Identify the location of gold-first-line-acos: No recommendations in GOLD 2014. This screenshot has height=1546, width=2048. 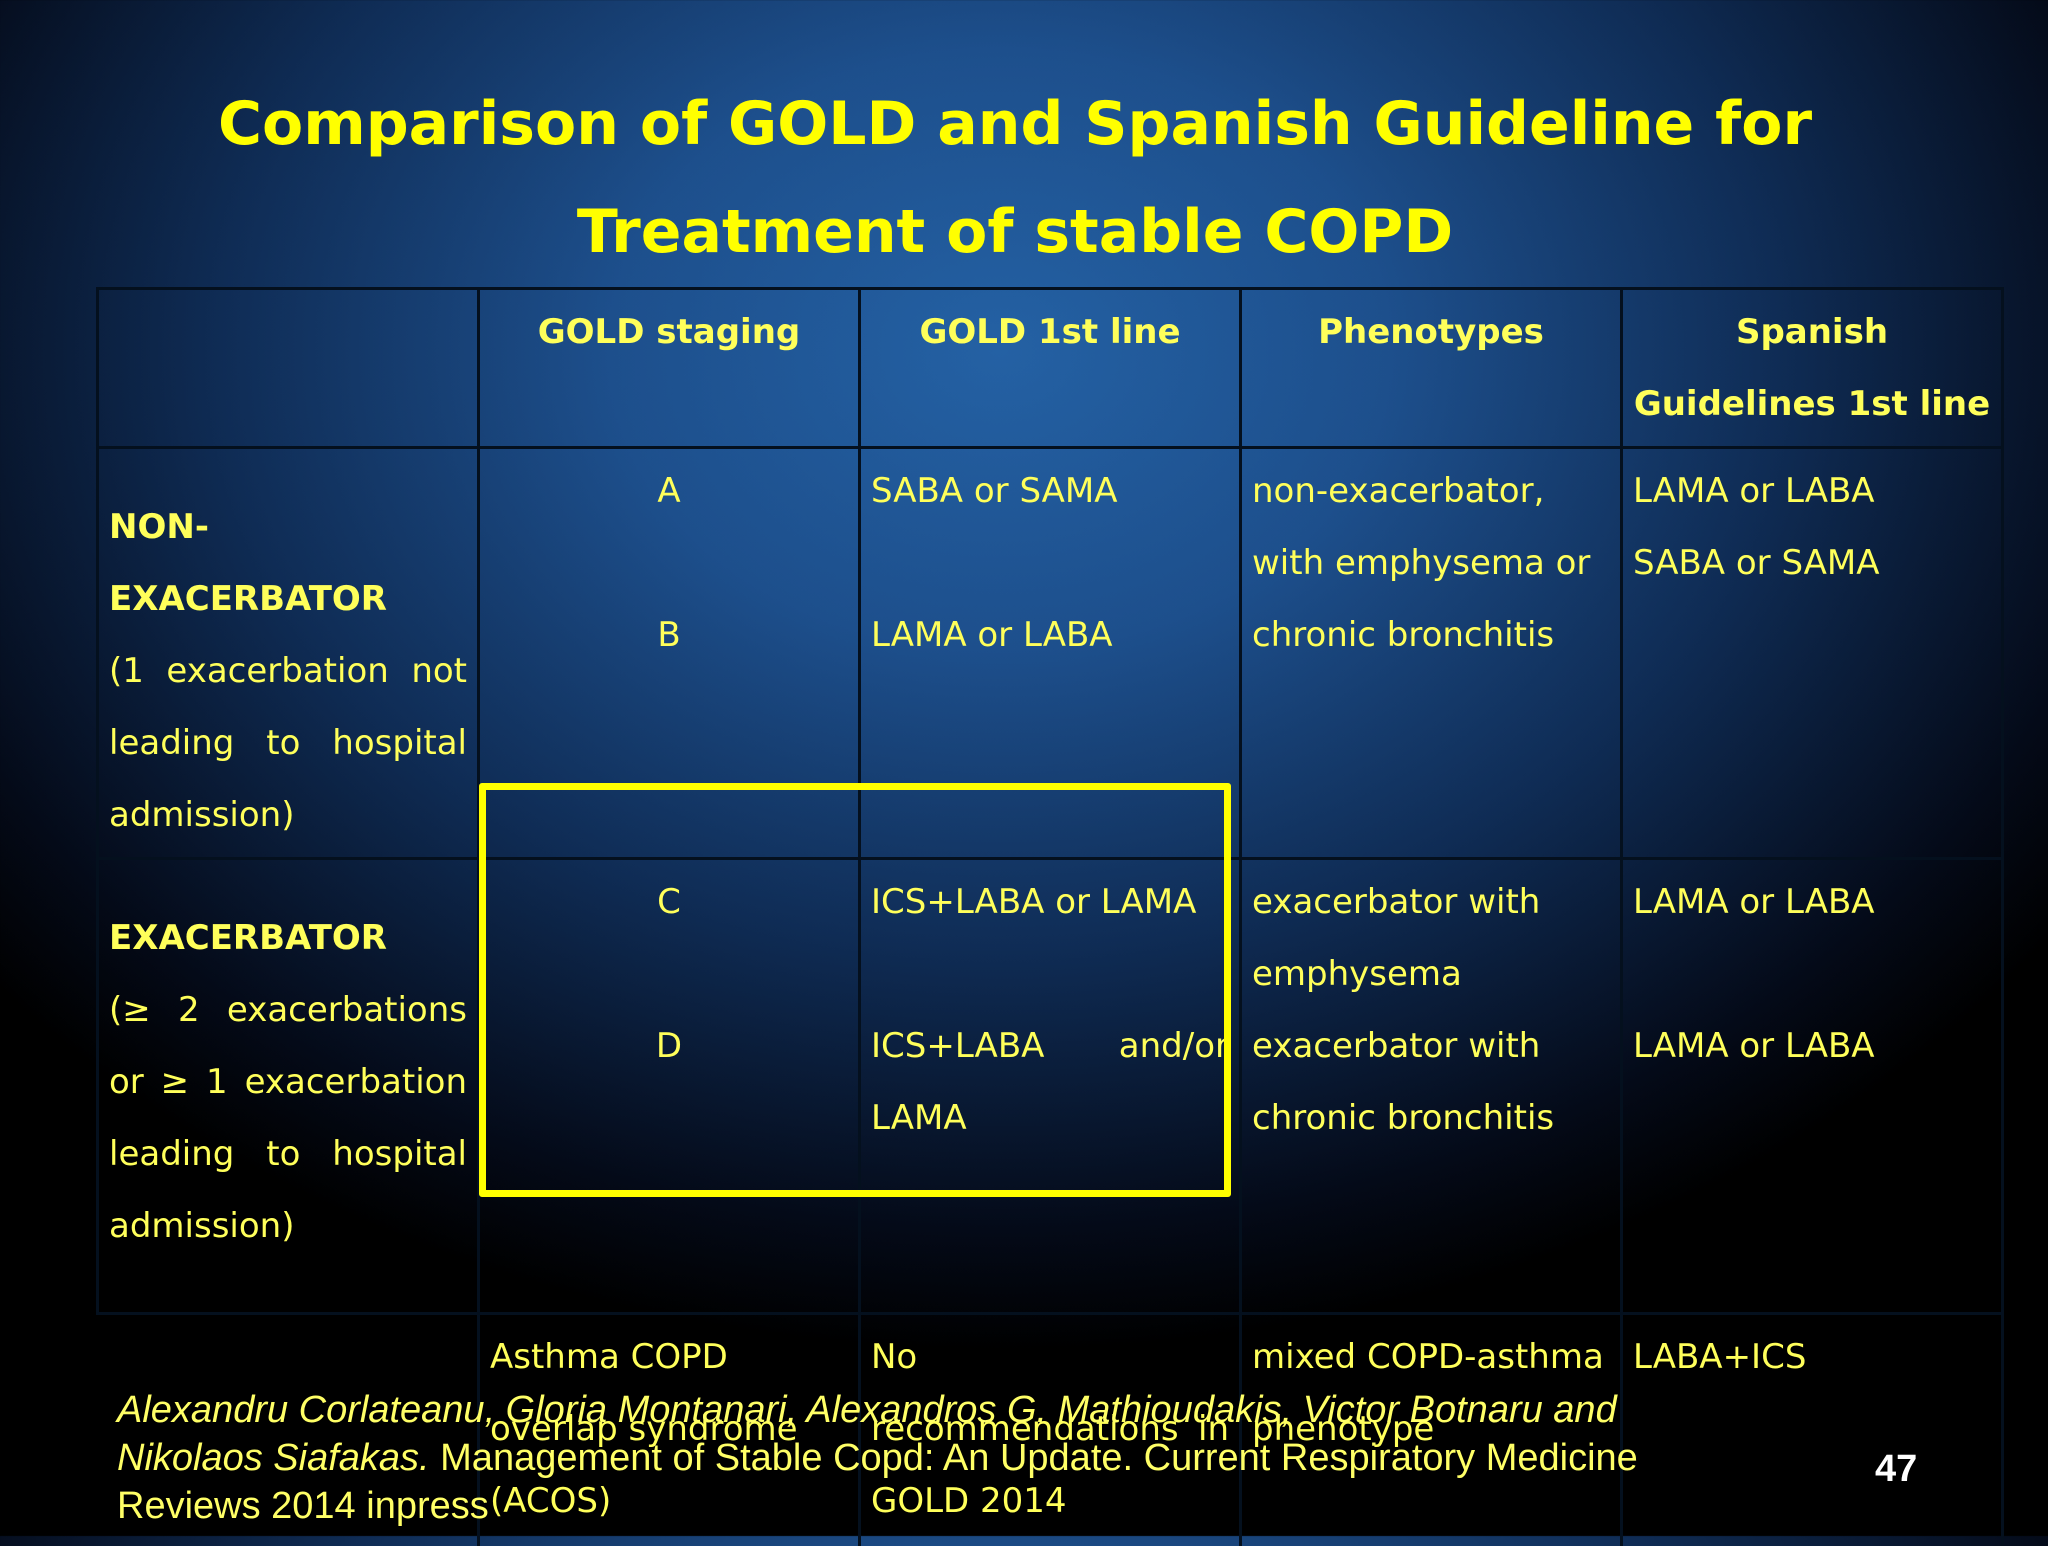
(1050, 1429).